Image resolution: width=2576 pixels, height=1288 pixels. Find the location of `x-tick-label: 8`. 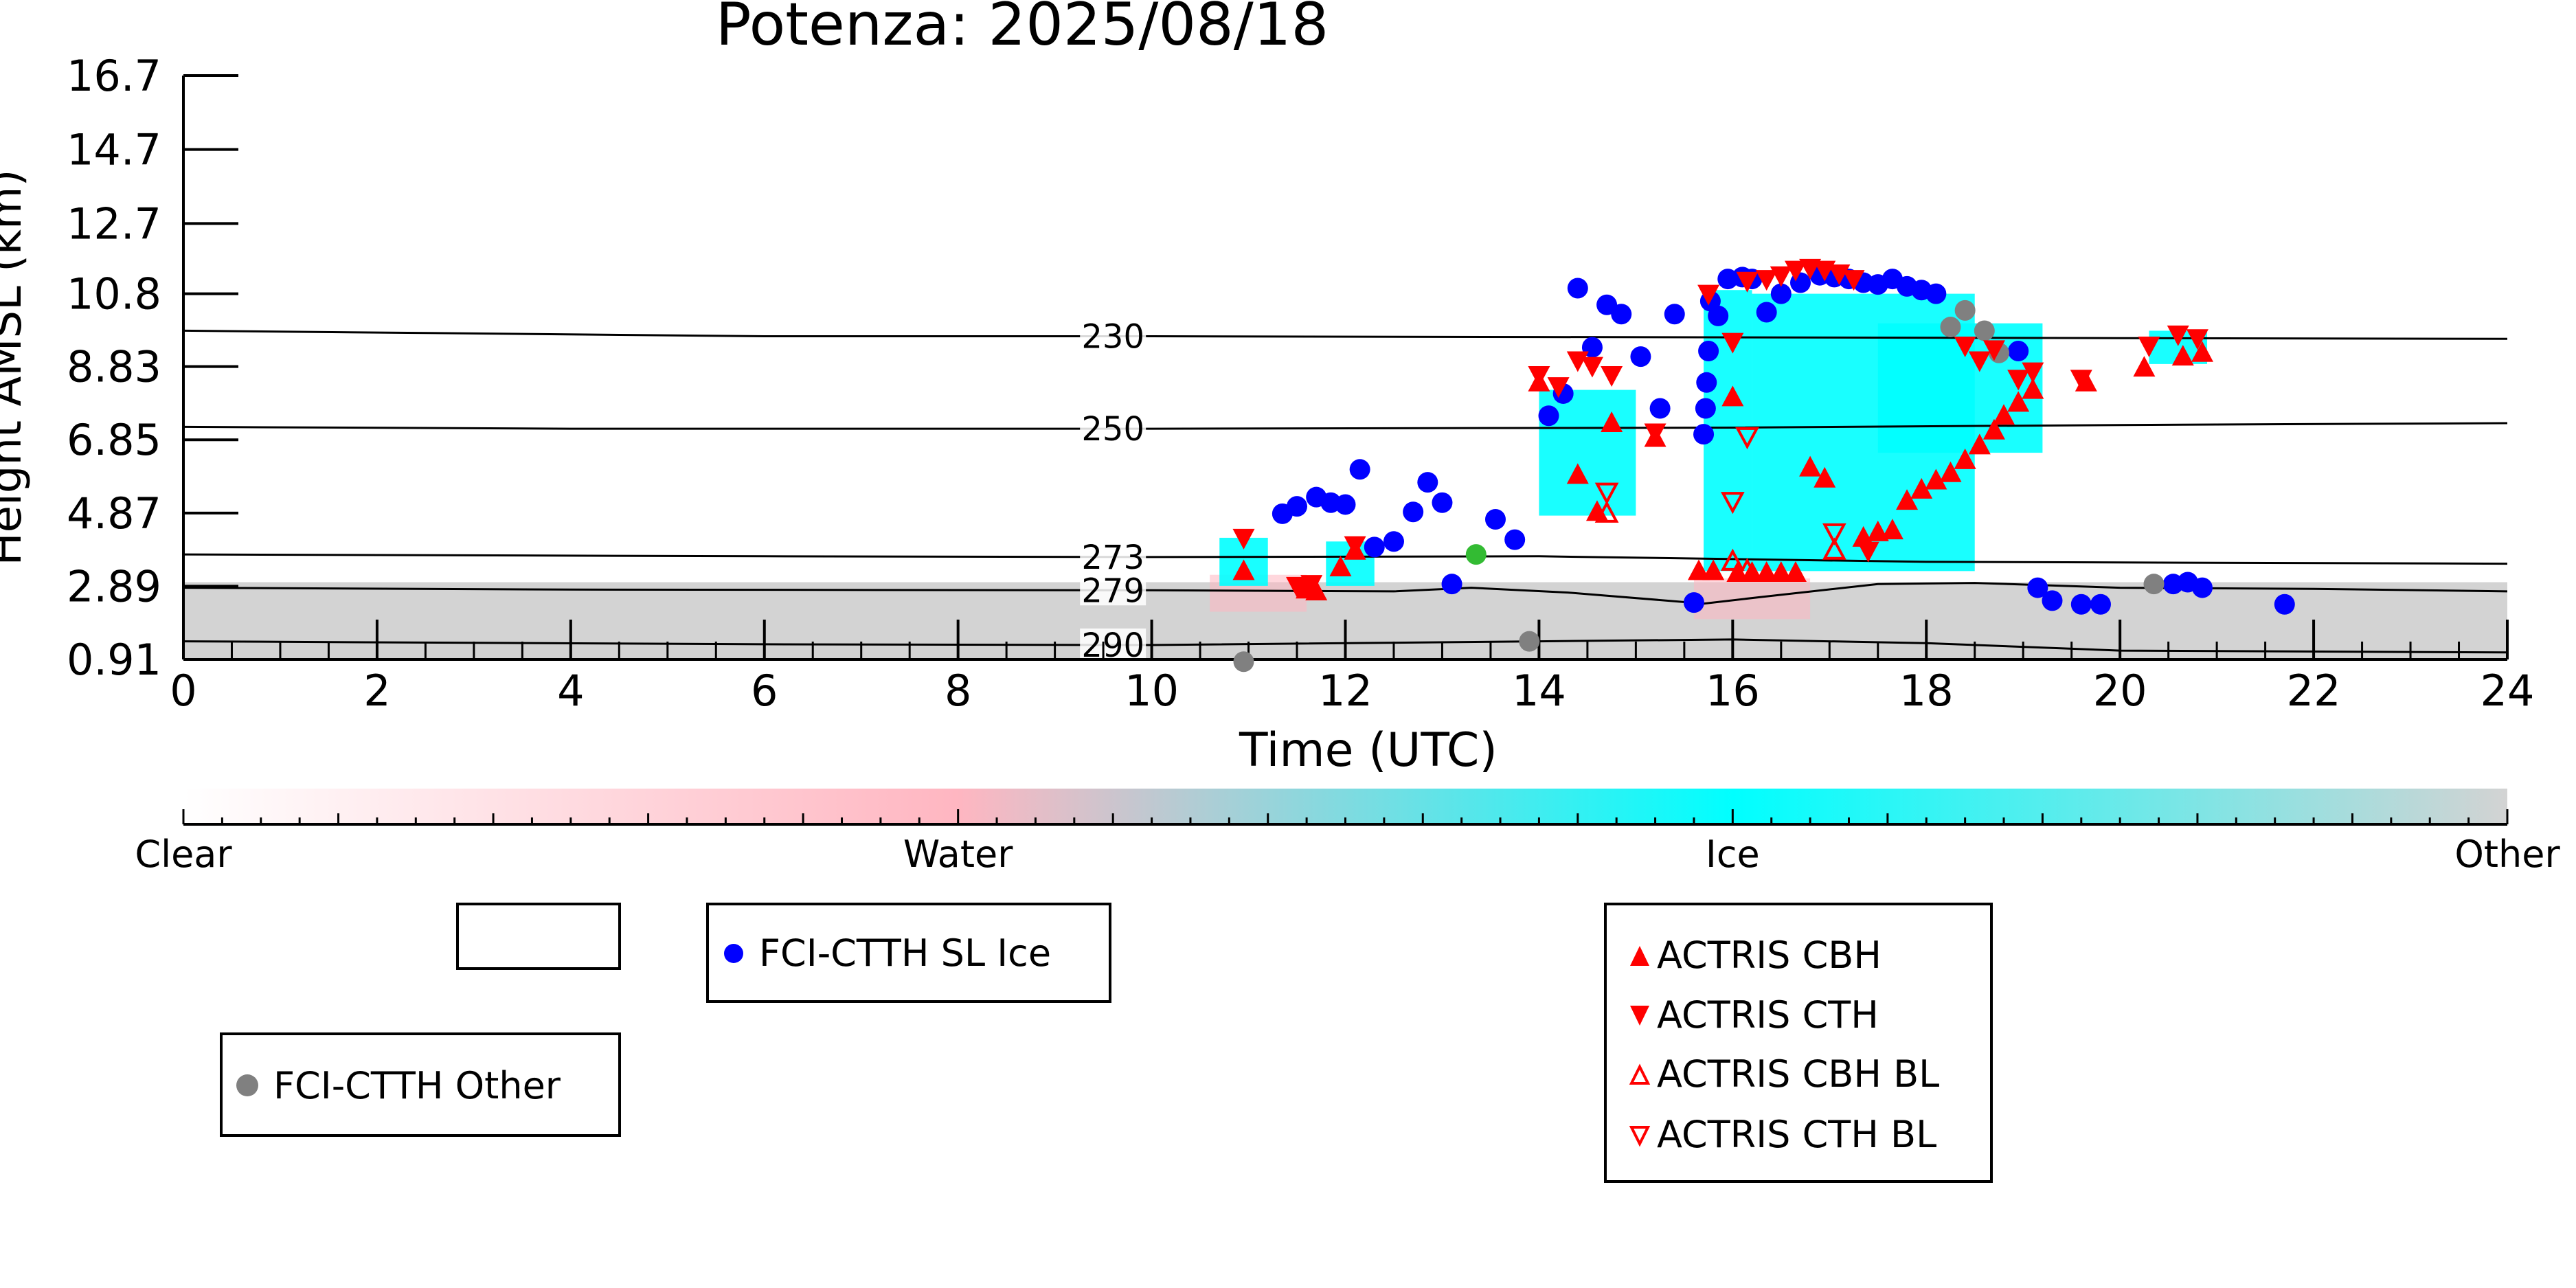

x-tick-label: 8 is located at coordinates (958, 691).